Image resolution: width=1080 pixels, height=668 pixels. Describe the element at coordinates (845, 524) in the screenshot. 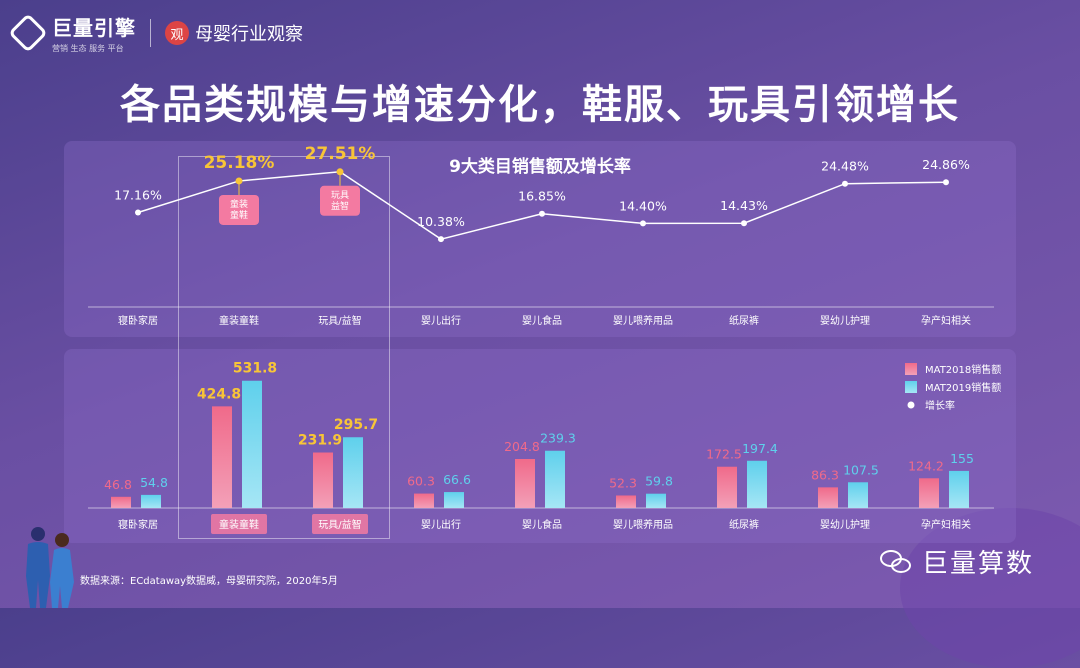

I see `sales-category-label: 婴幼儿护理` at that location.